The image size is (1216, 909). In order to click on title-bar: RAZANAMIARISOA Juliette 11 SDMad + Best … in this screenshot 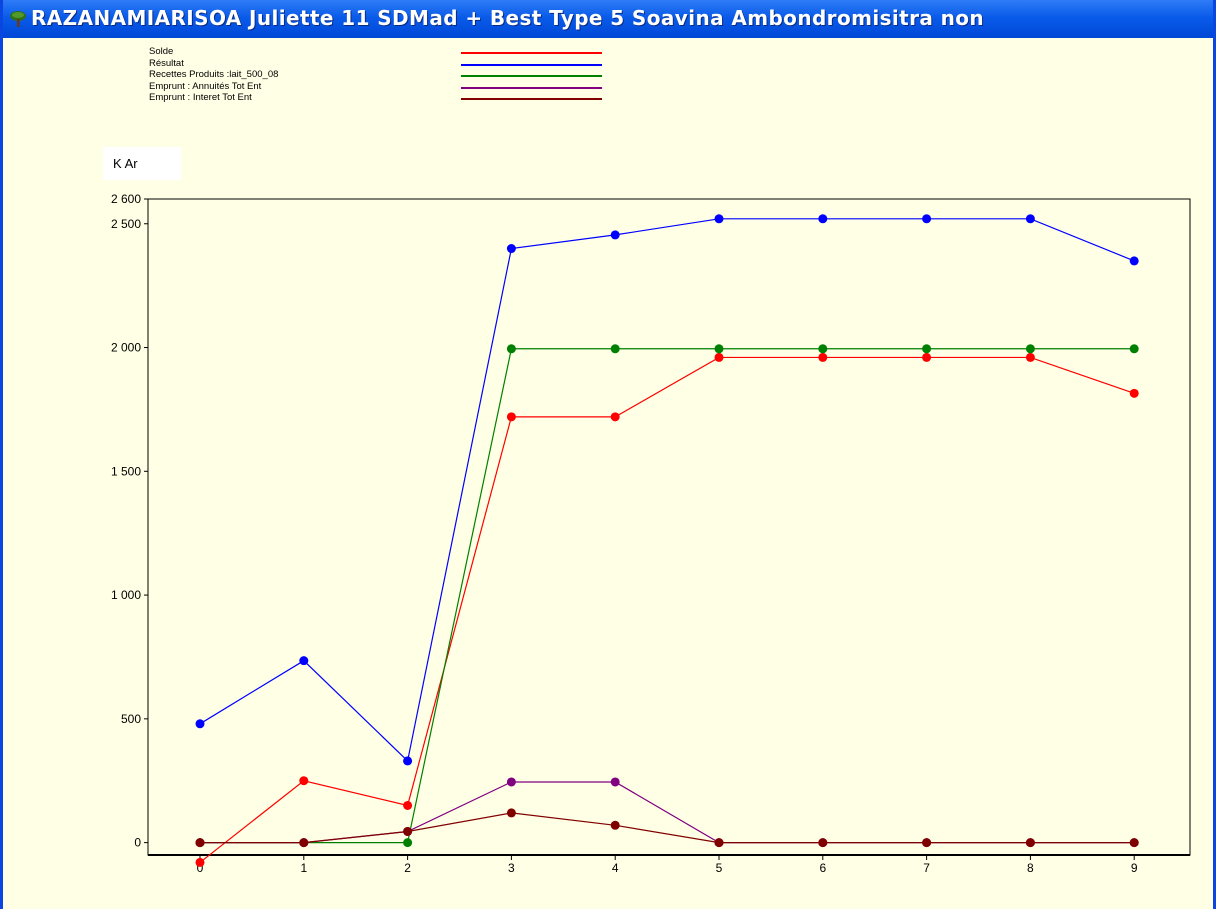, I will do `click(608, 19)`.